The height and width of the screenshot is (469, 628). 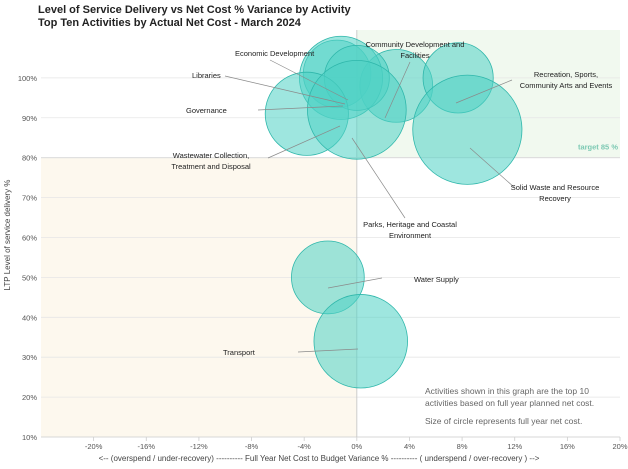 I want to click on bubble-label: Libraries, so click(x=206, y=75).